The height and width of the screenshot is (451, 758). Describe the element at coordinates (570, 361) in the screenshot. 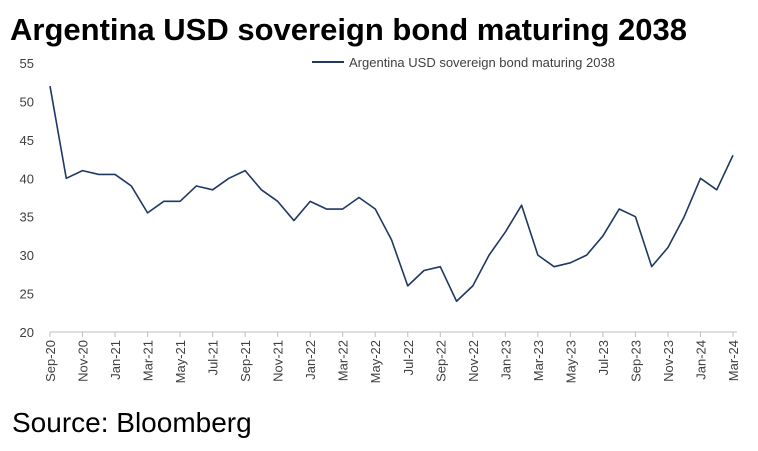

I see `x-tick-label: May-23` at that location.